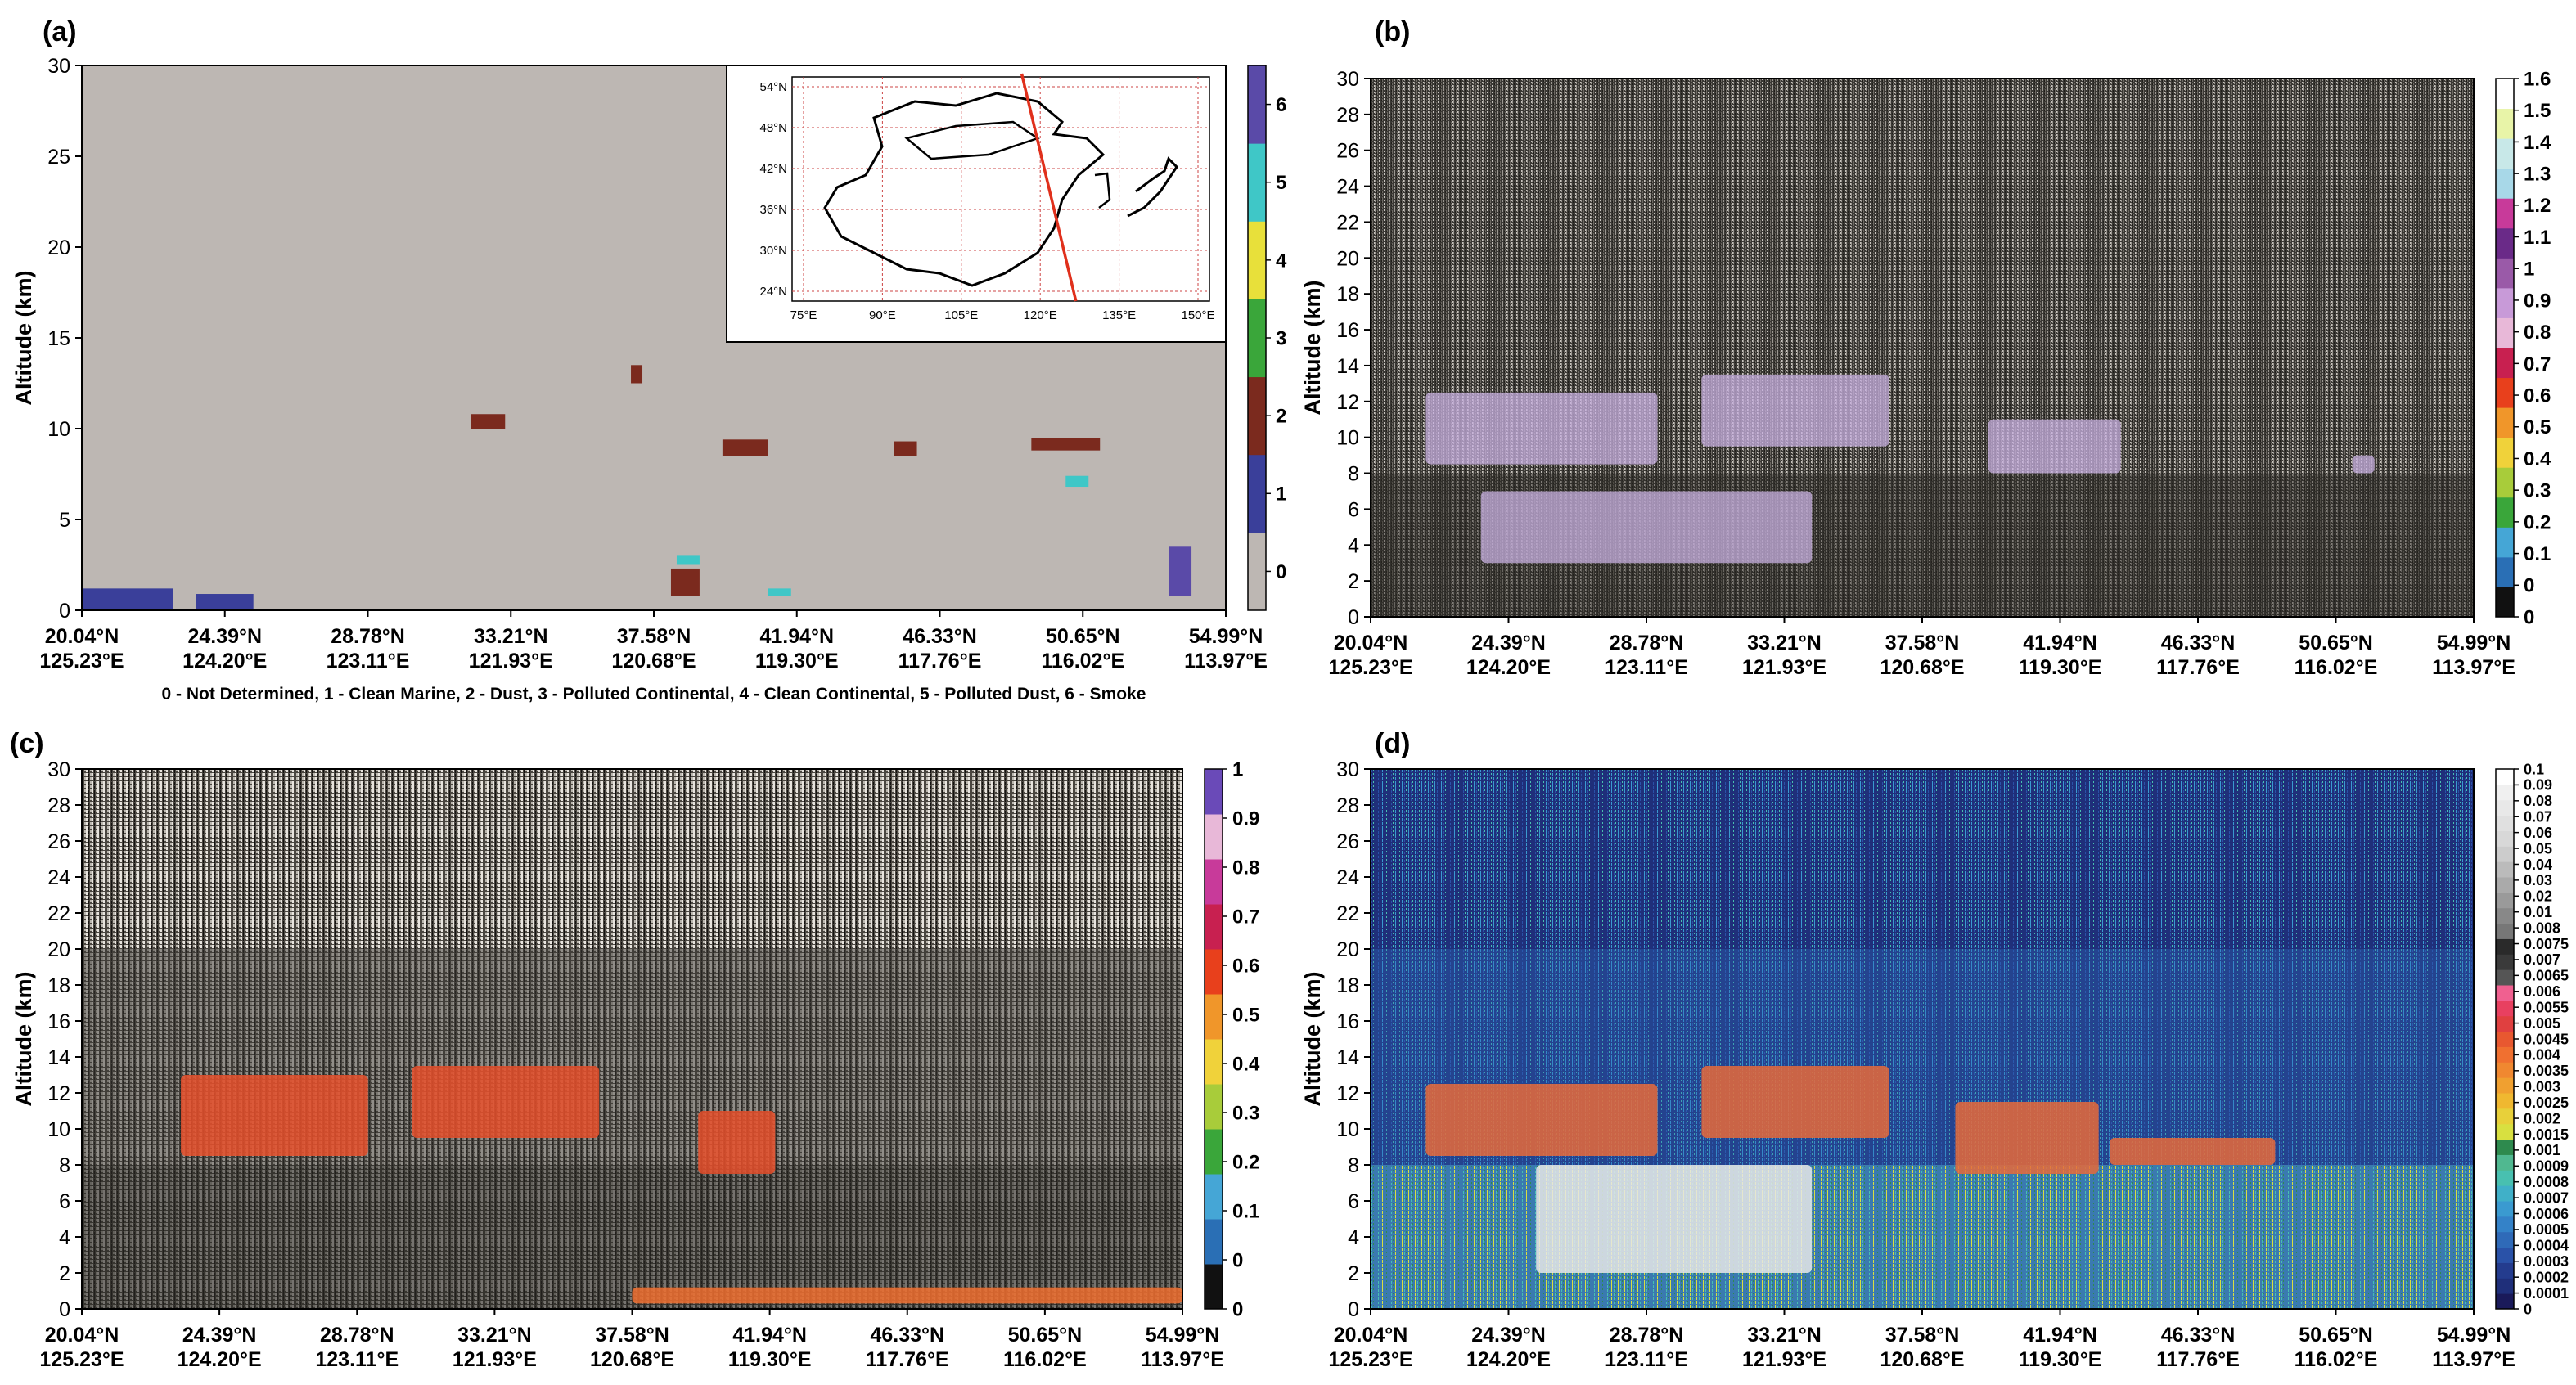 Image resolution: width=2576 pixels, height=1385 pixels. Describe the element at coordinates (2061, 1360) in the screenshot. I see `x-tick-label-lon: 119.30°E` at that location.